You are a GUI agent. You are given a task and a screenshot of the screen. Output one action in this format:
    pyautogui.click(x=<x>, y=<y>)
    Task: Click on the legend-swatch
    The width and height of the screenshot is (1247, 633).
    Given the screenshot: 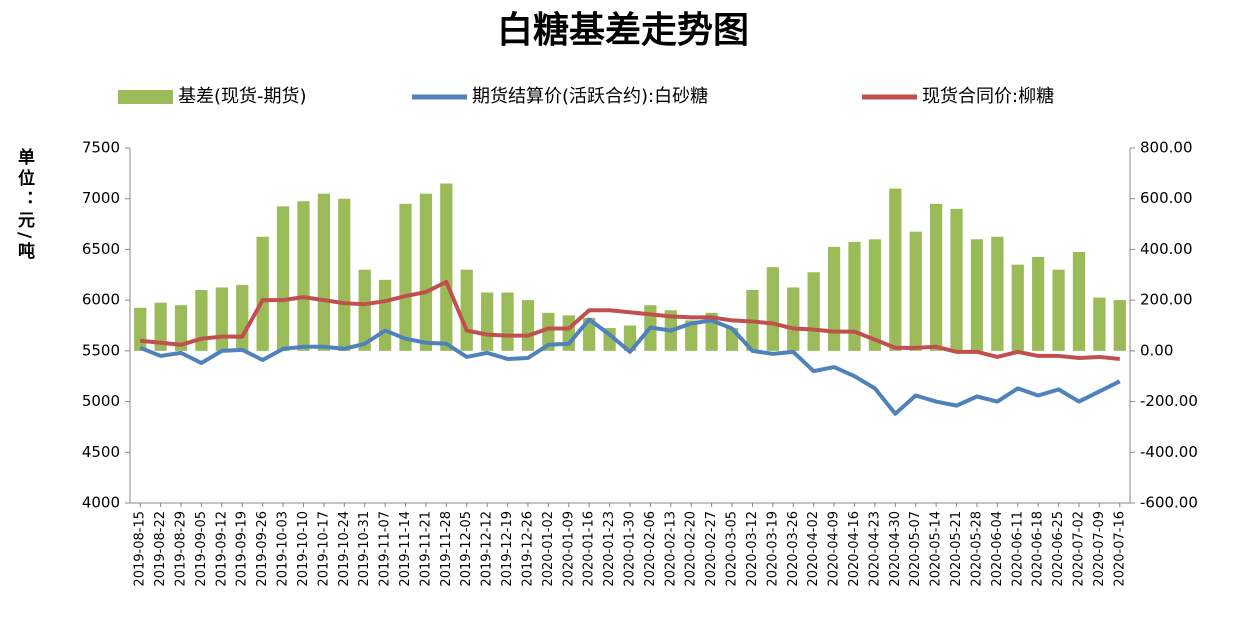 What is the action you would take?
    pyautogui.click(x=145, y=97)
    